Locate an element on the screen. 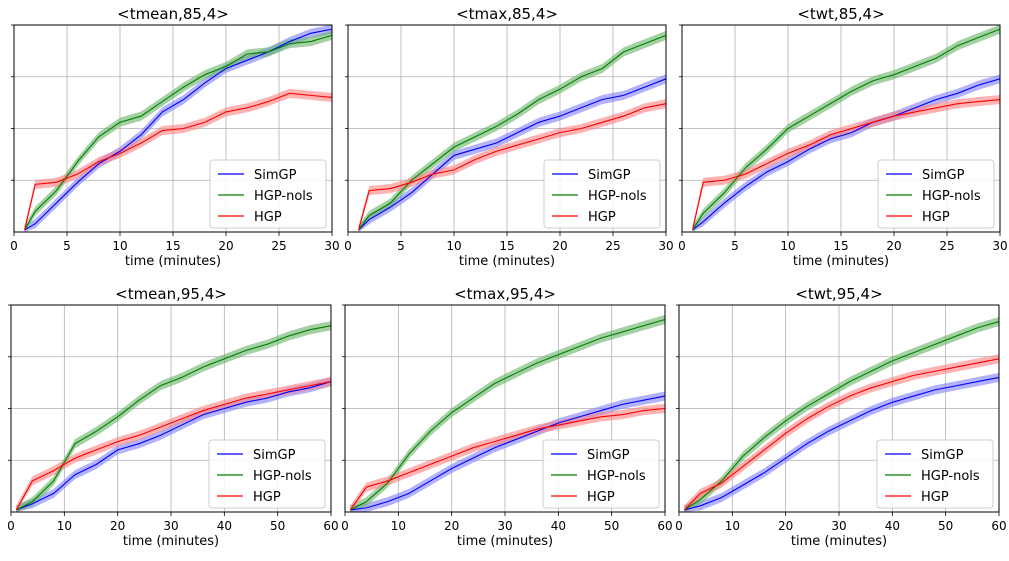 The width and height of the screenshot is (1009, 561). chart-title: <tmax,95,4> is located at coordinates (505, 294).